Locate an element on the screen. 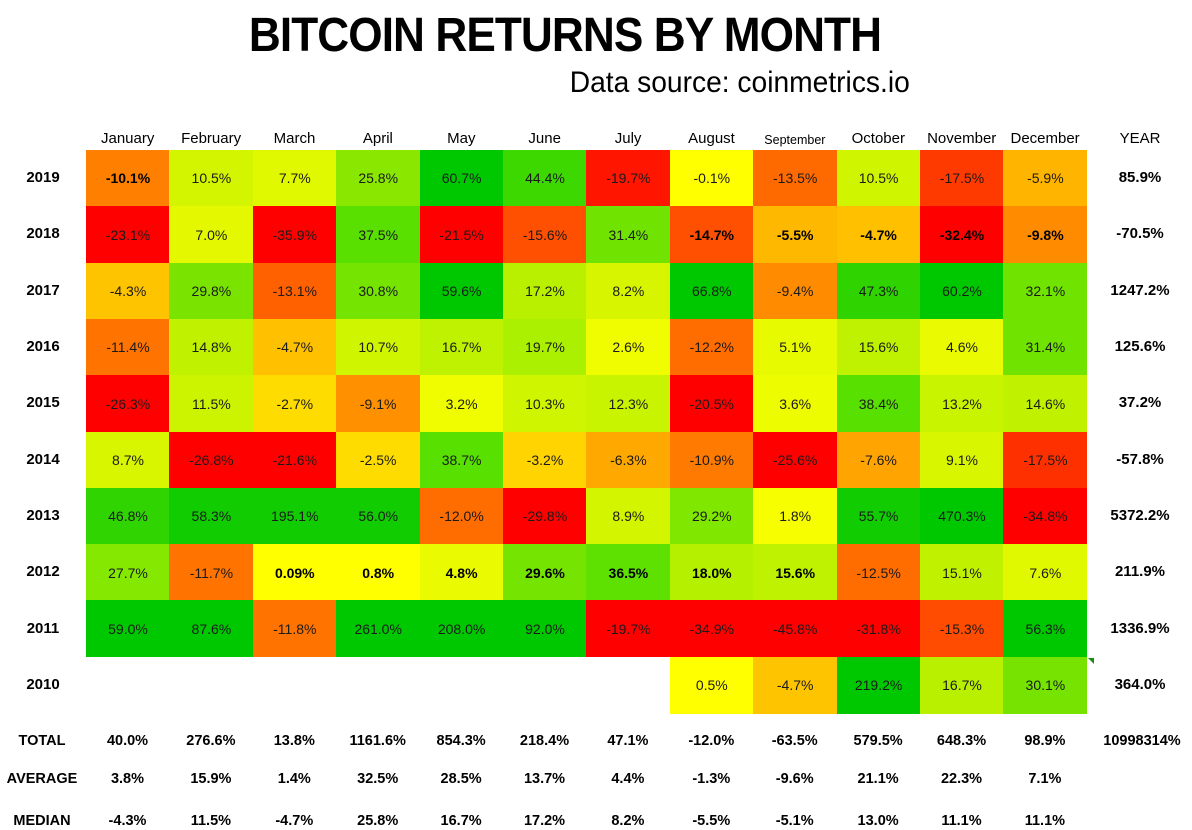 The image size is (1192, 830). stat-value: -4.7% is located at coordinates (294, 821).